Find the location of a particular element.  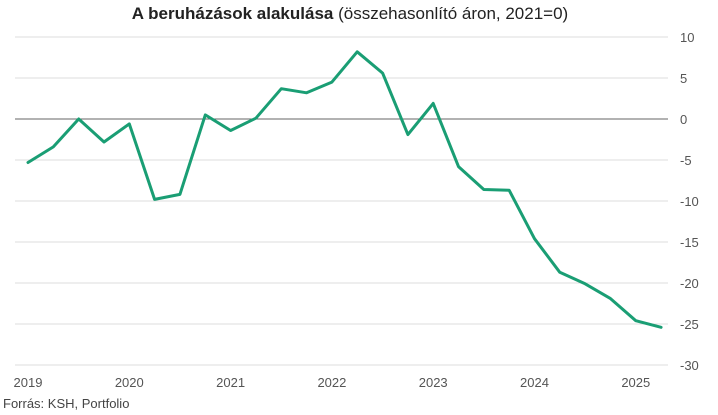

x-tick-label: 2020 is located at coordinates (129, 382).